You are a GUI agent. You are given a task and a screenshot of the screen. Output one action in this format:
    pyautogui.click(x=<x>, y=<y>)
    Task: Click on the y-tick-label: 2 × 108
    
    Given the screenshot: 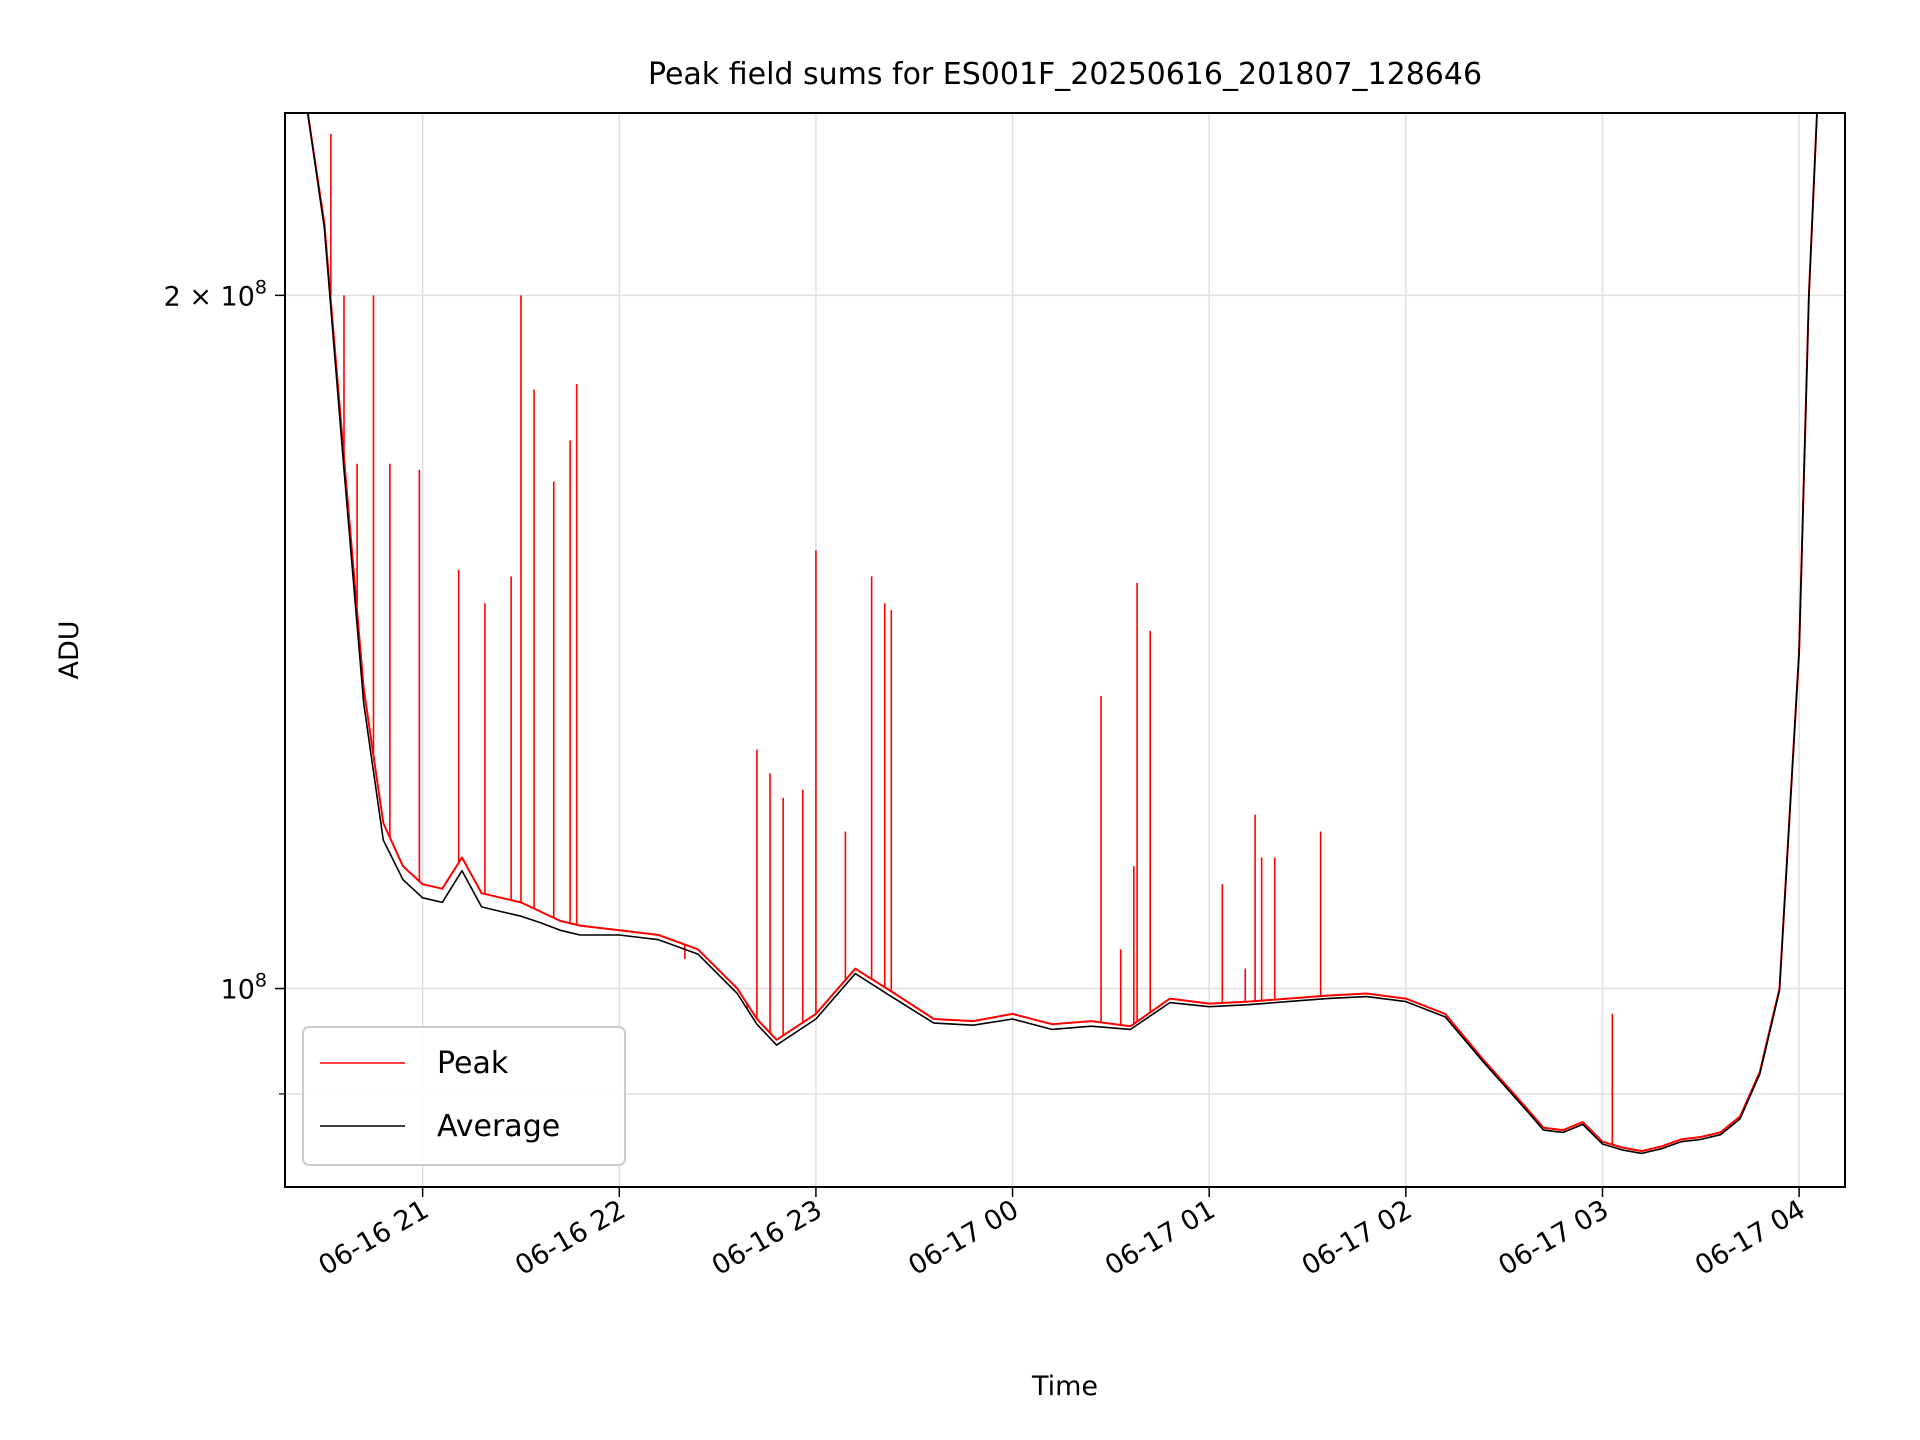 What is the action you would take?
    pyautogui.click(x=215, y=294)
    